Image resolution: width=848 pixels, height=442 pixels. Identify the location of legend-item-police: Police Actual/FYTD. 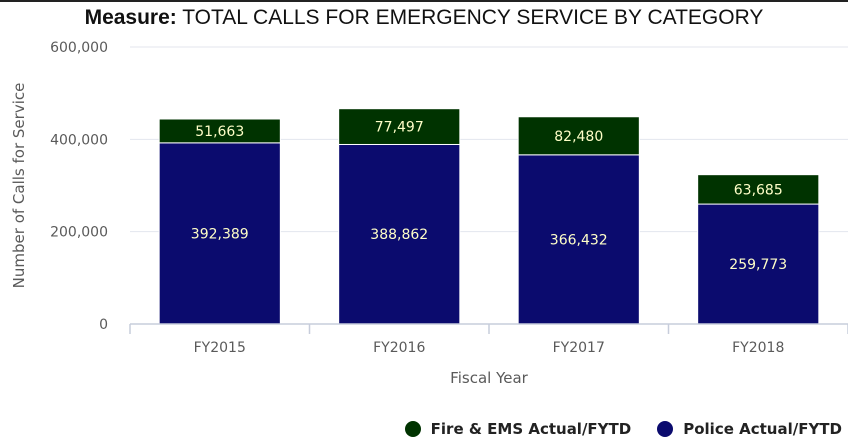
(749, 429).